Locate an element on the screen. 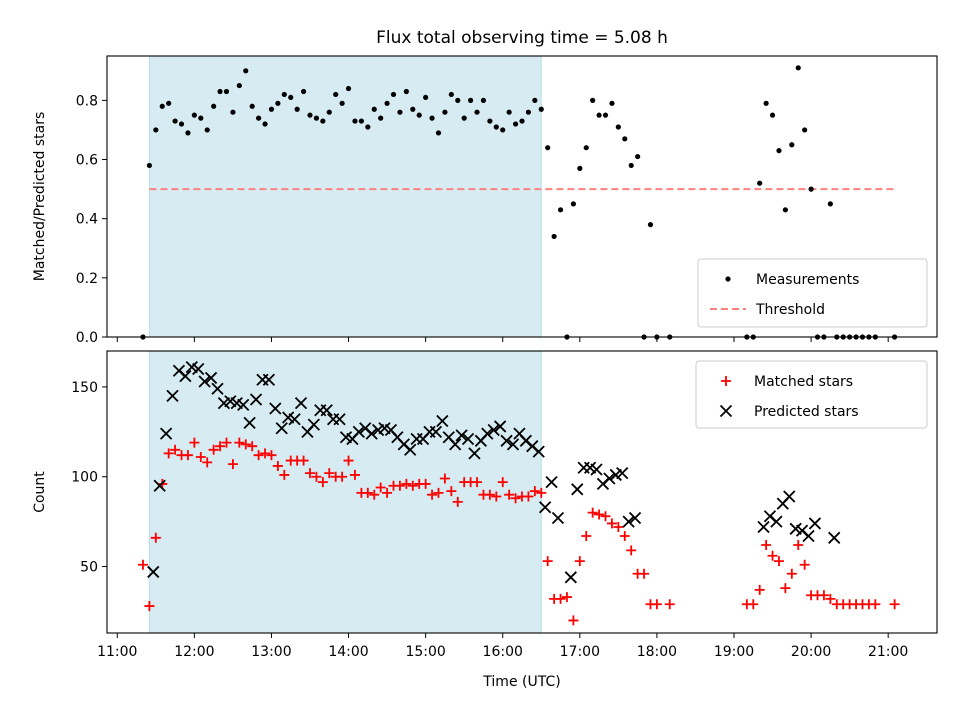 This screenshot has width=960, height=720. x-tick-label: 17:00 is located at coordinates (580, 652).